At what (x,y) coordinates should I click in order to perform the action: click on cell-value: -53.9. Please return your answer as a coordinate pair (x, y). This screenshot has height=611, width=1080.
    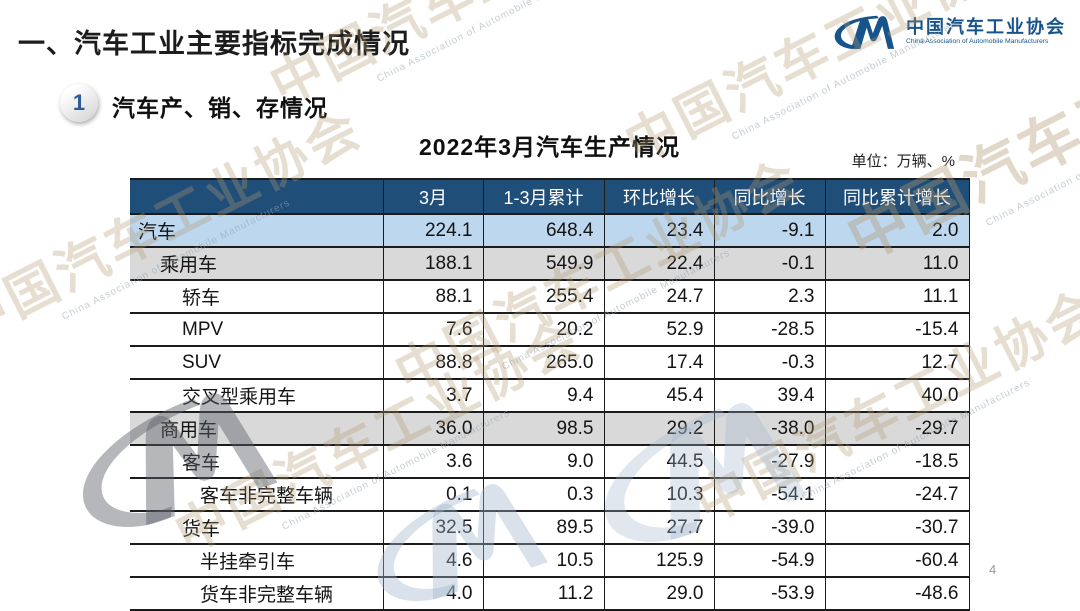
    Looking at the image, I should click on (769, 593).